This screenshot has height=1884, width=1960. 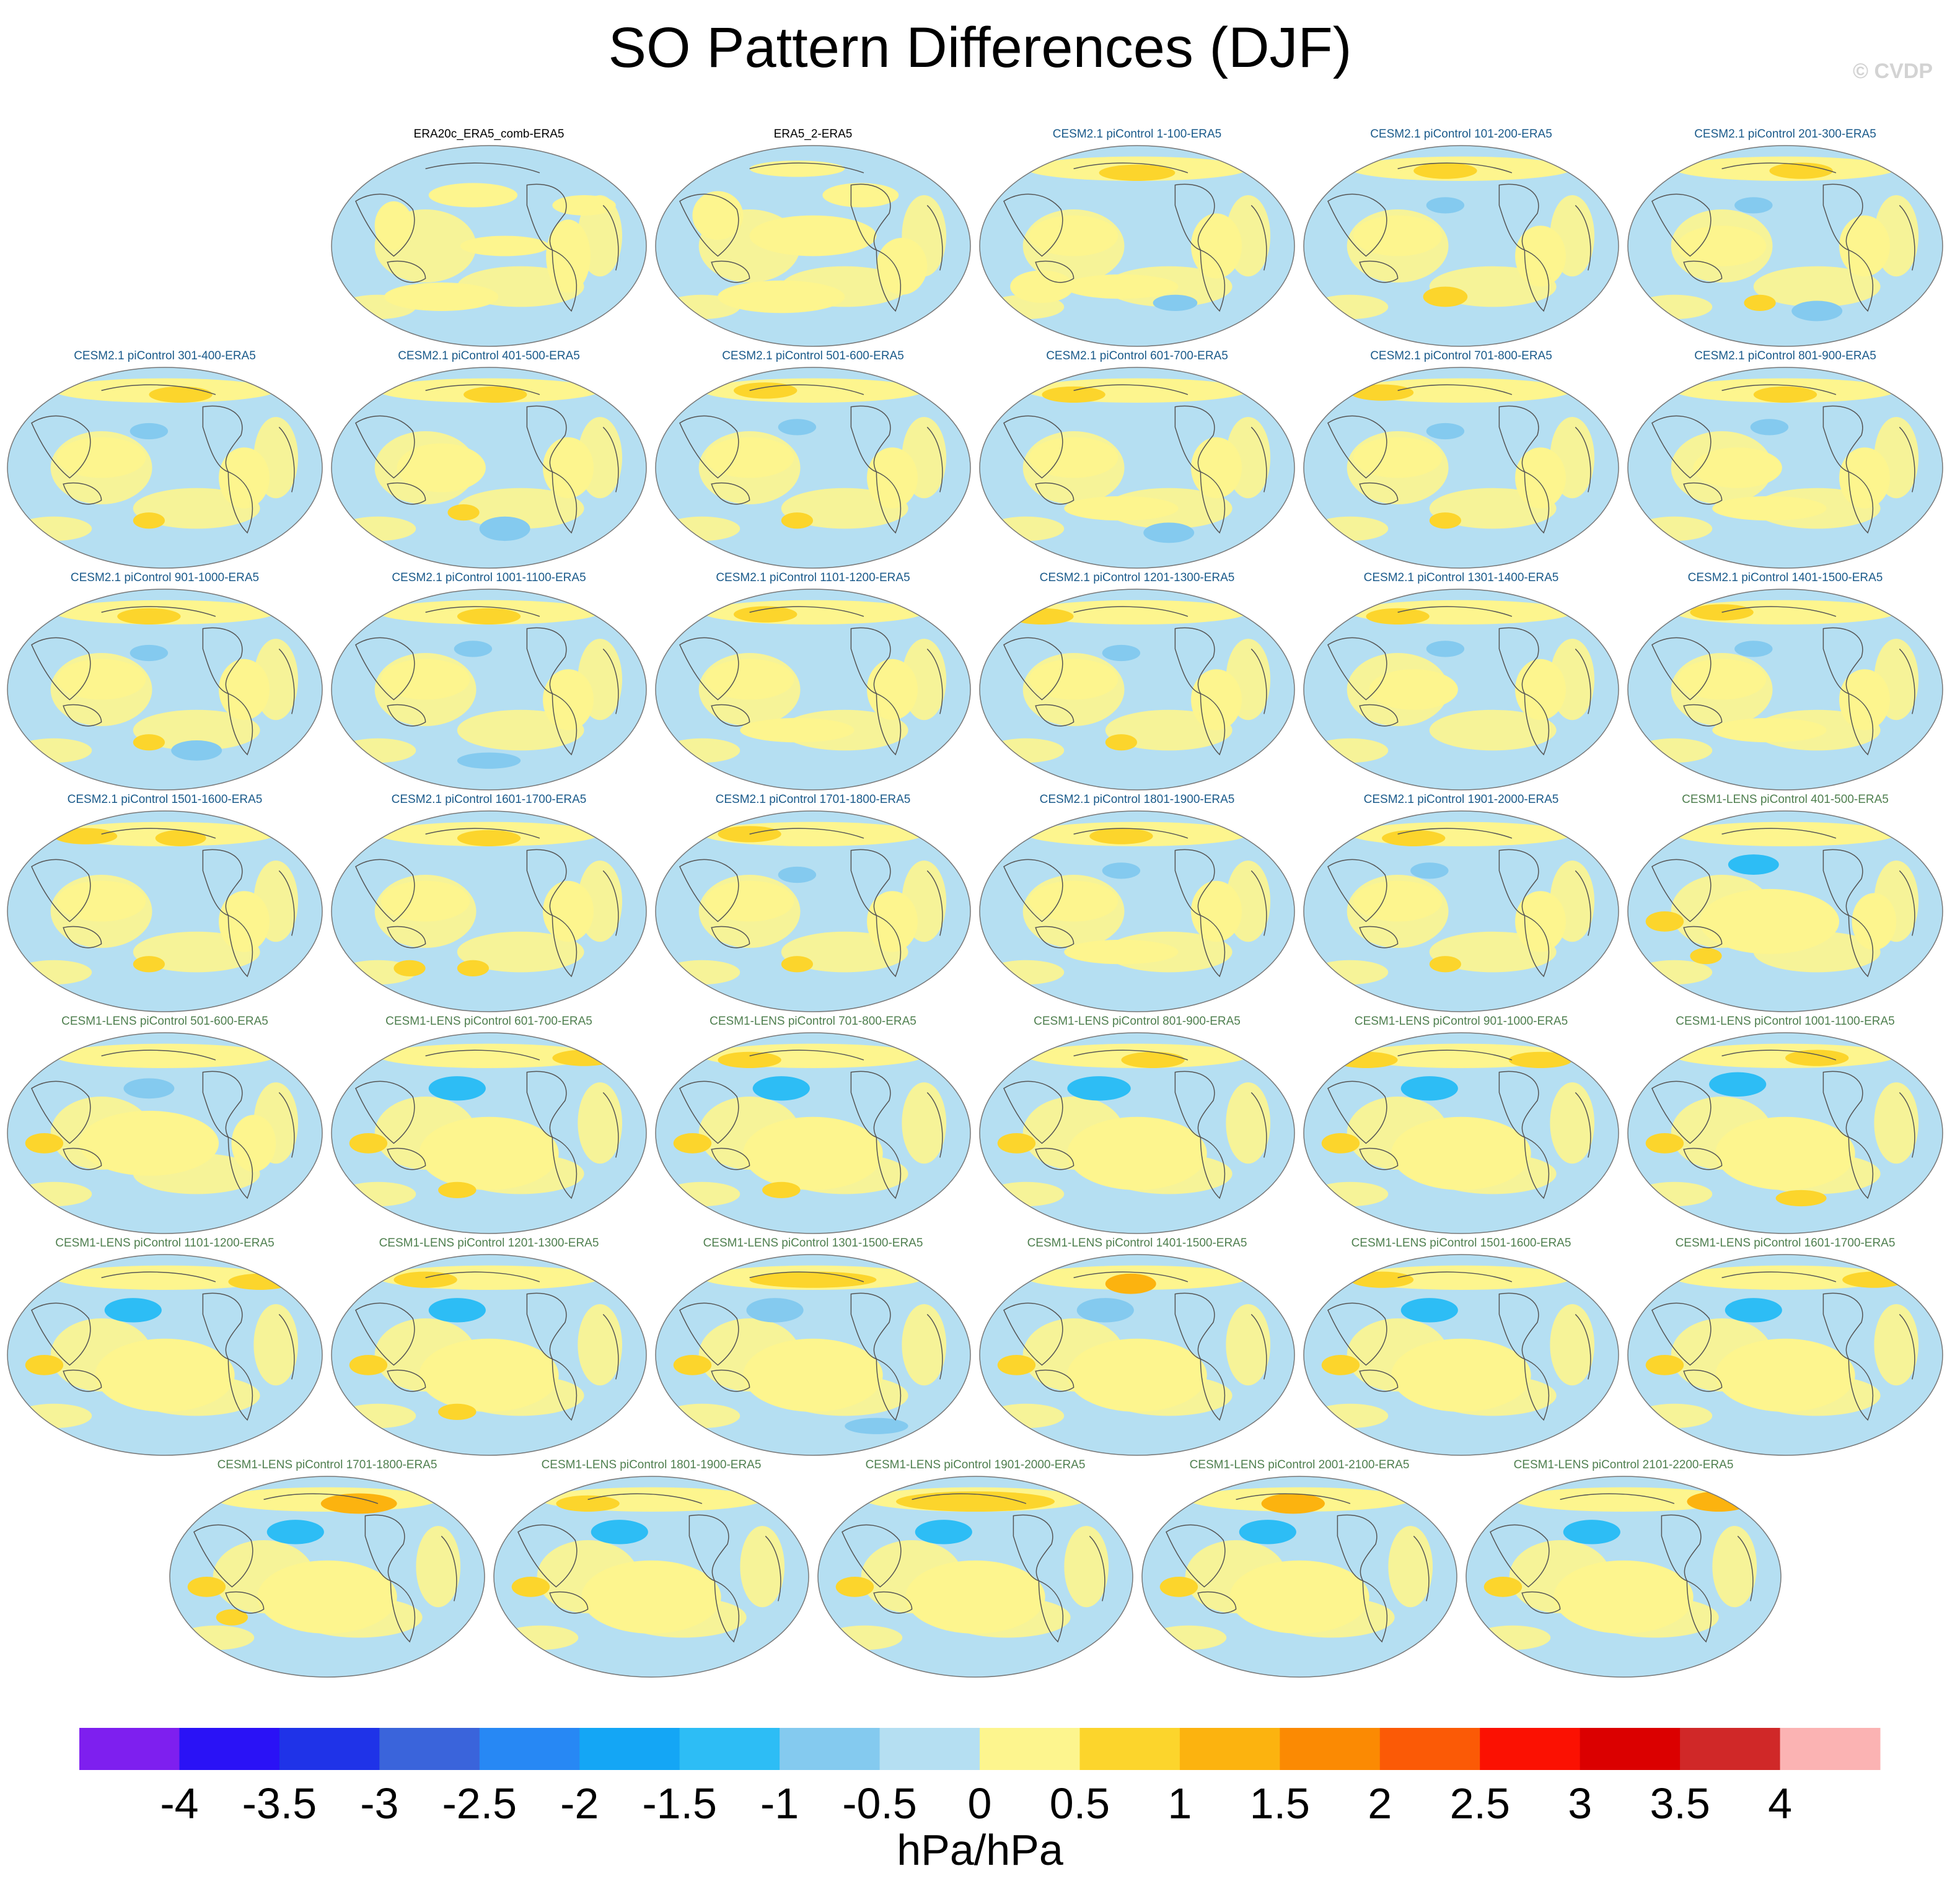 What do you see at coordinates (1461, 903) in the screenshot?
I see `map-panel: CESM2.1 piControl 1901-2000-ERA5` at bounding box center [1461, 903].